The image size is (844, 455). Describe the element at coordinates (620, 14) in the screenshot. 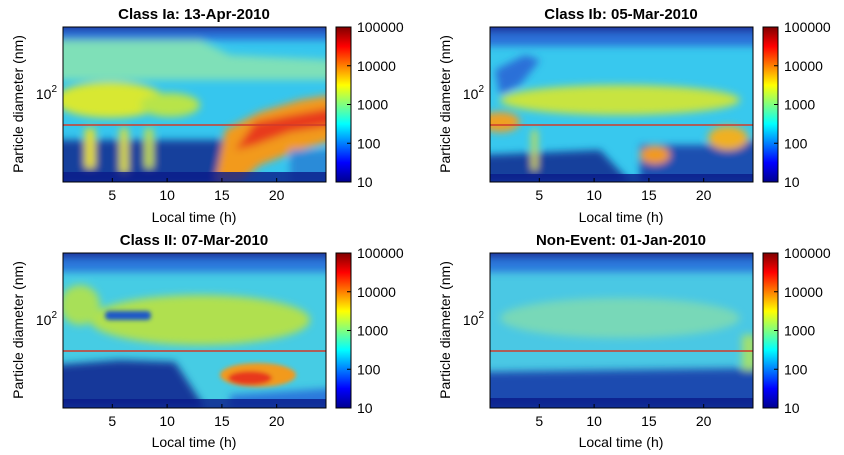

I see `panel-title: Class Ib: 05-Mar-2010` at that location.